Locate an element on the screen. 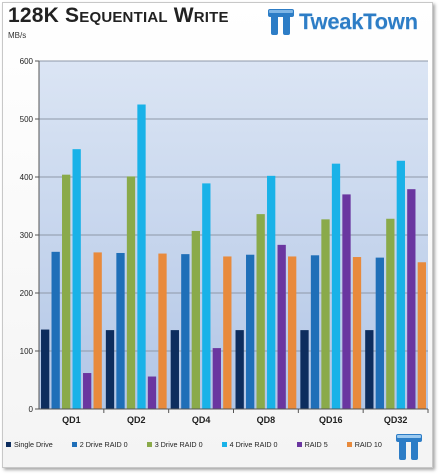  bar-raid-10-qd8 is located at coordinates (292, 332).